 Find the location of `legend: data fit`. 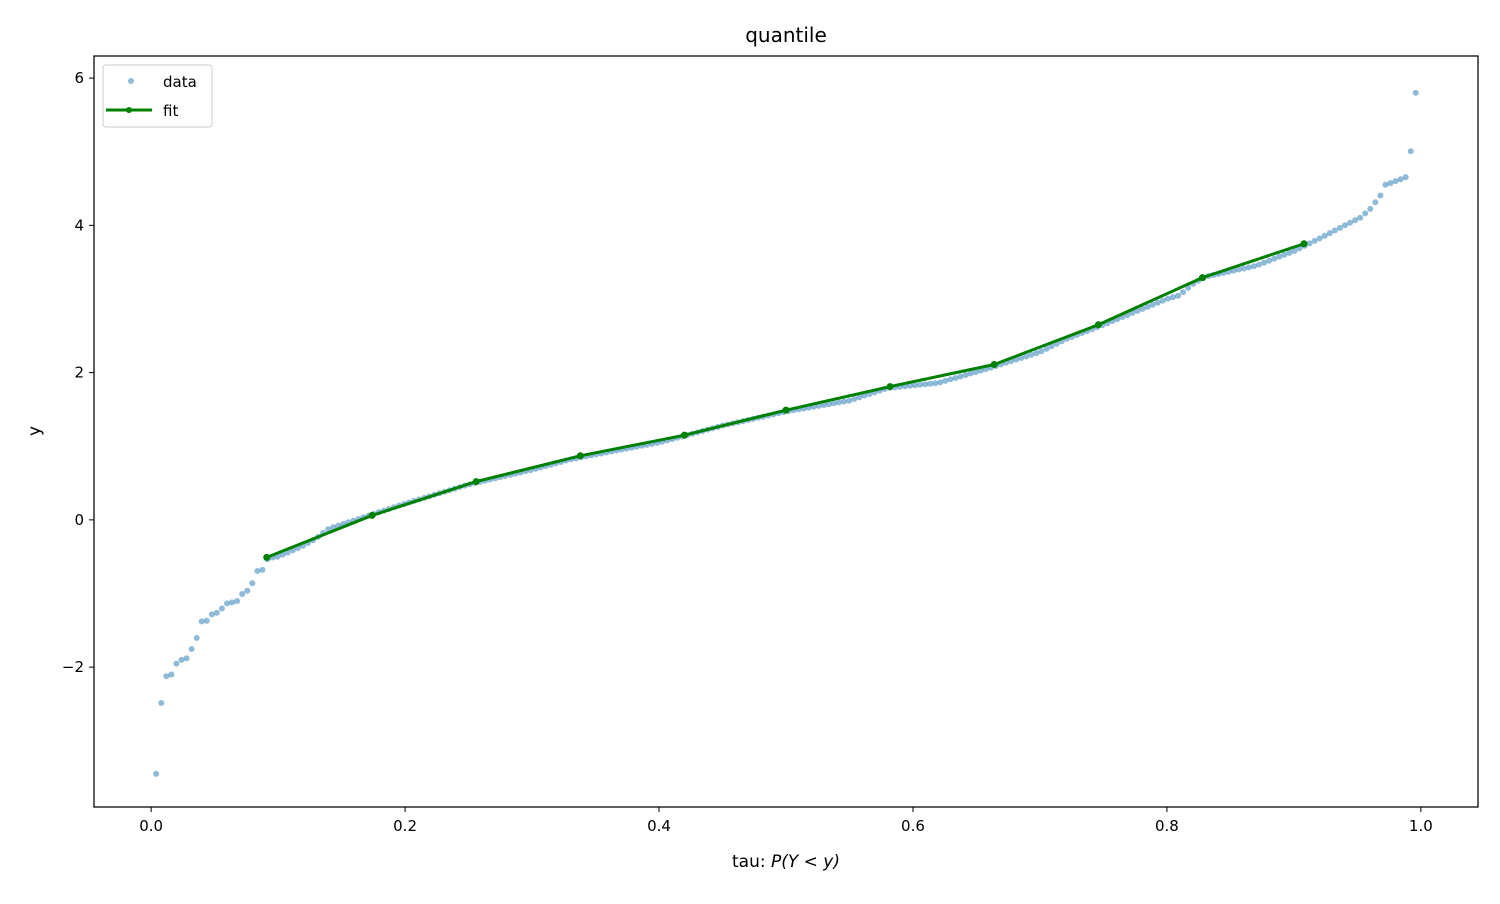

legend: data fit is located at coordinates (157, 96).